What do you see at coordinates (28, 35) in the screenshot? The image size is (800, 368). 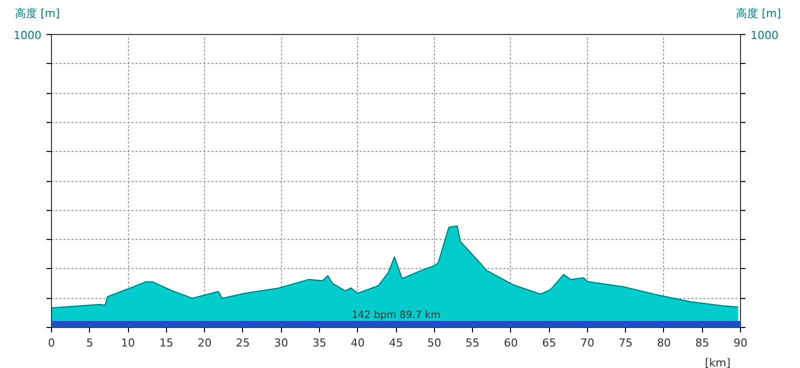 I see `text: 1000` at bounding box center [28, 35].